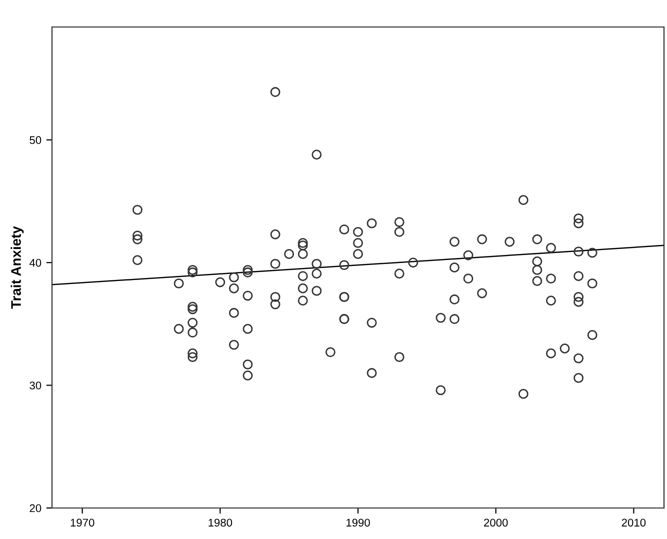  I want to click on x-tick-label: 2000, so click(496, 522).